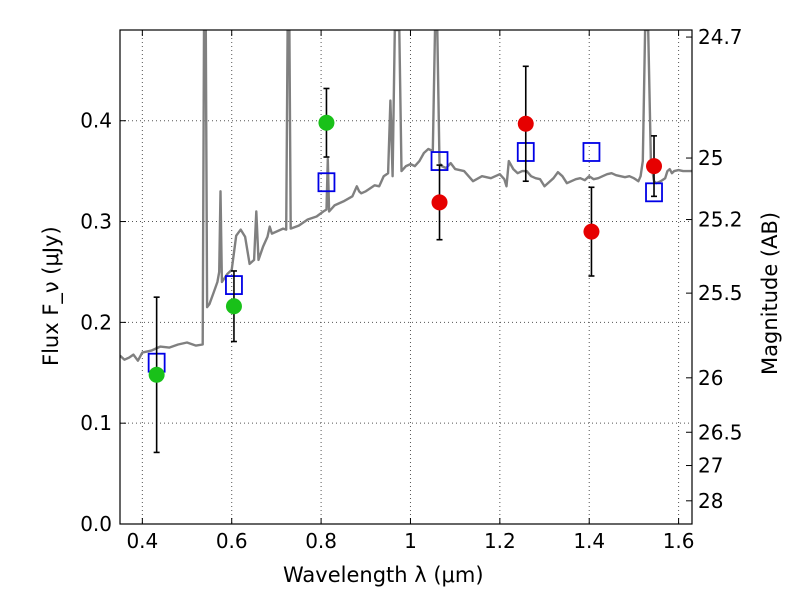 This screenshot has width=800, height=600. Describe the element at coordinates (96, 121) in the screenshot. I see `y-tick-label: 0.4` at that location.